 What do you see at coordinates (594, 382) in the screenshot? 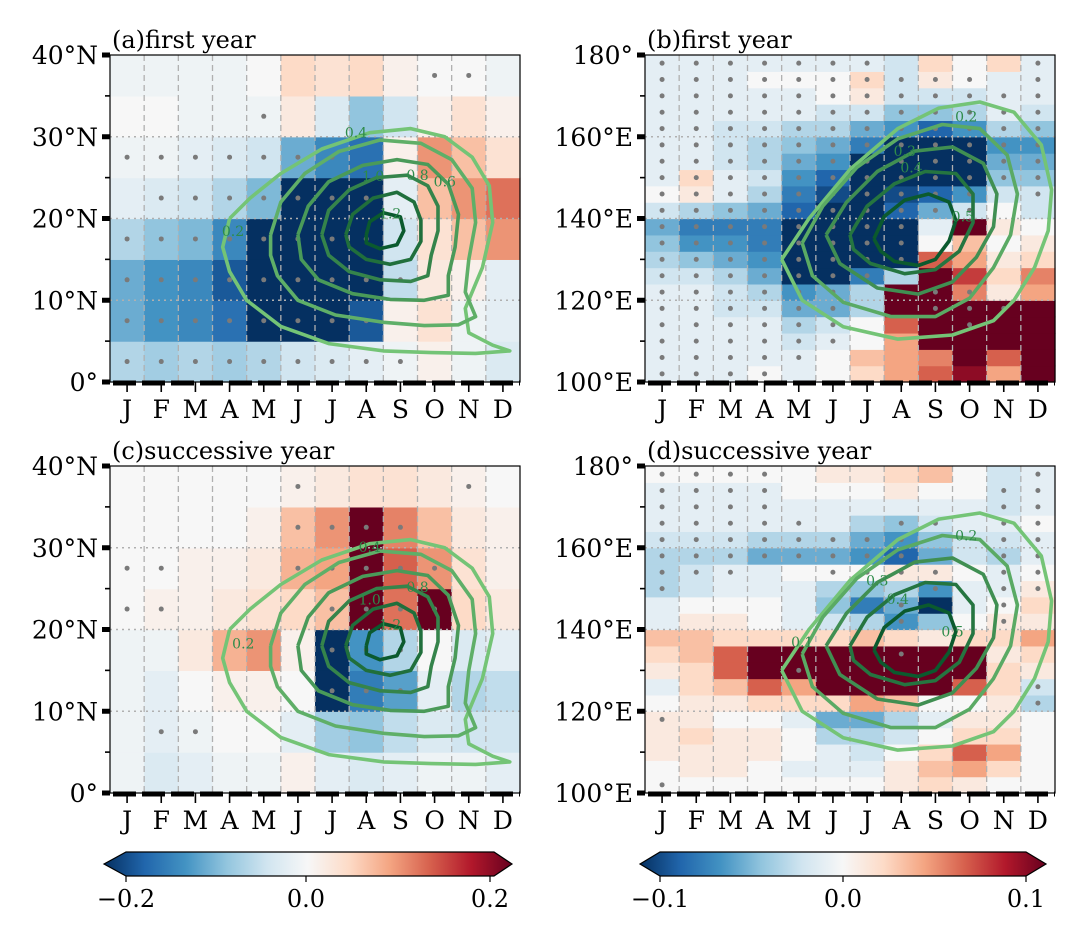
I see `y-tick-label: 100°E` at bounding box center [594, 382].